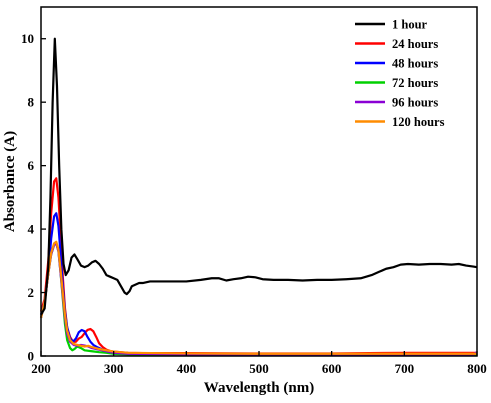 The height and width of the screenshot is (403, 491). I want to click on y-tick-label: 4, so click(31, 229).